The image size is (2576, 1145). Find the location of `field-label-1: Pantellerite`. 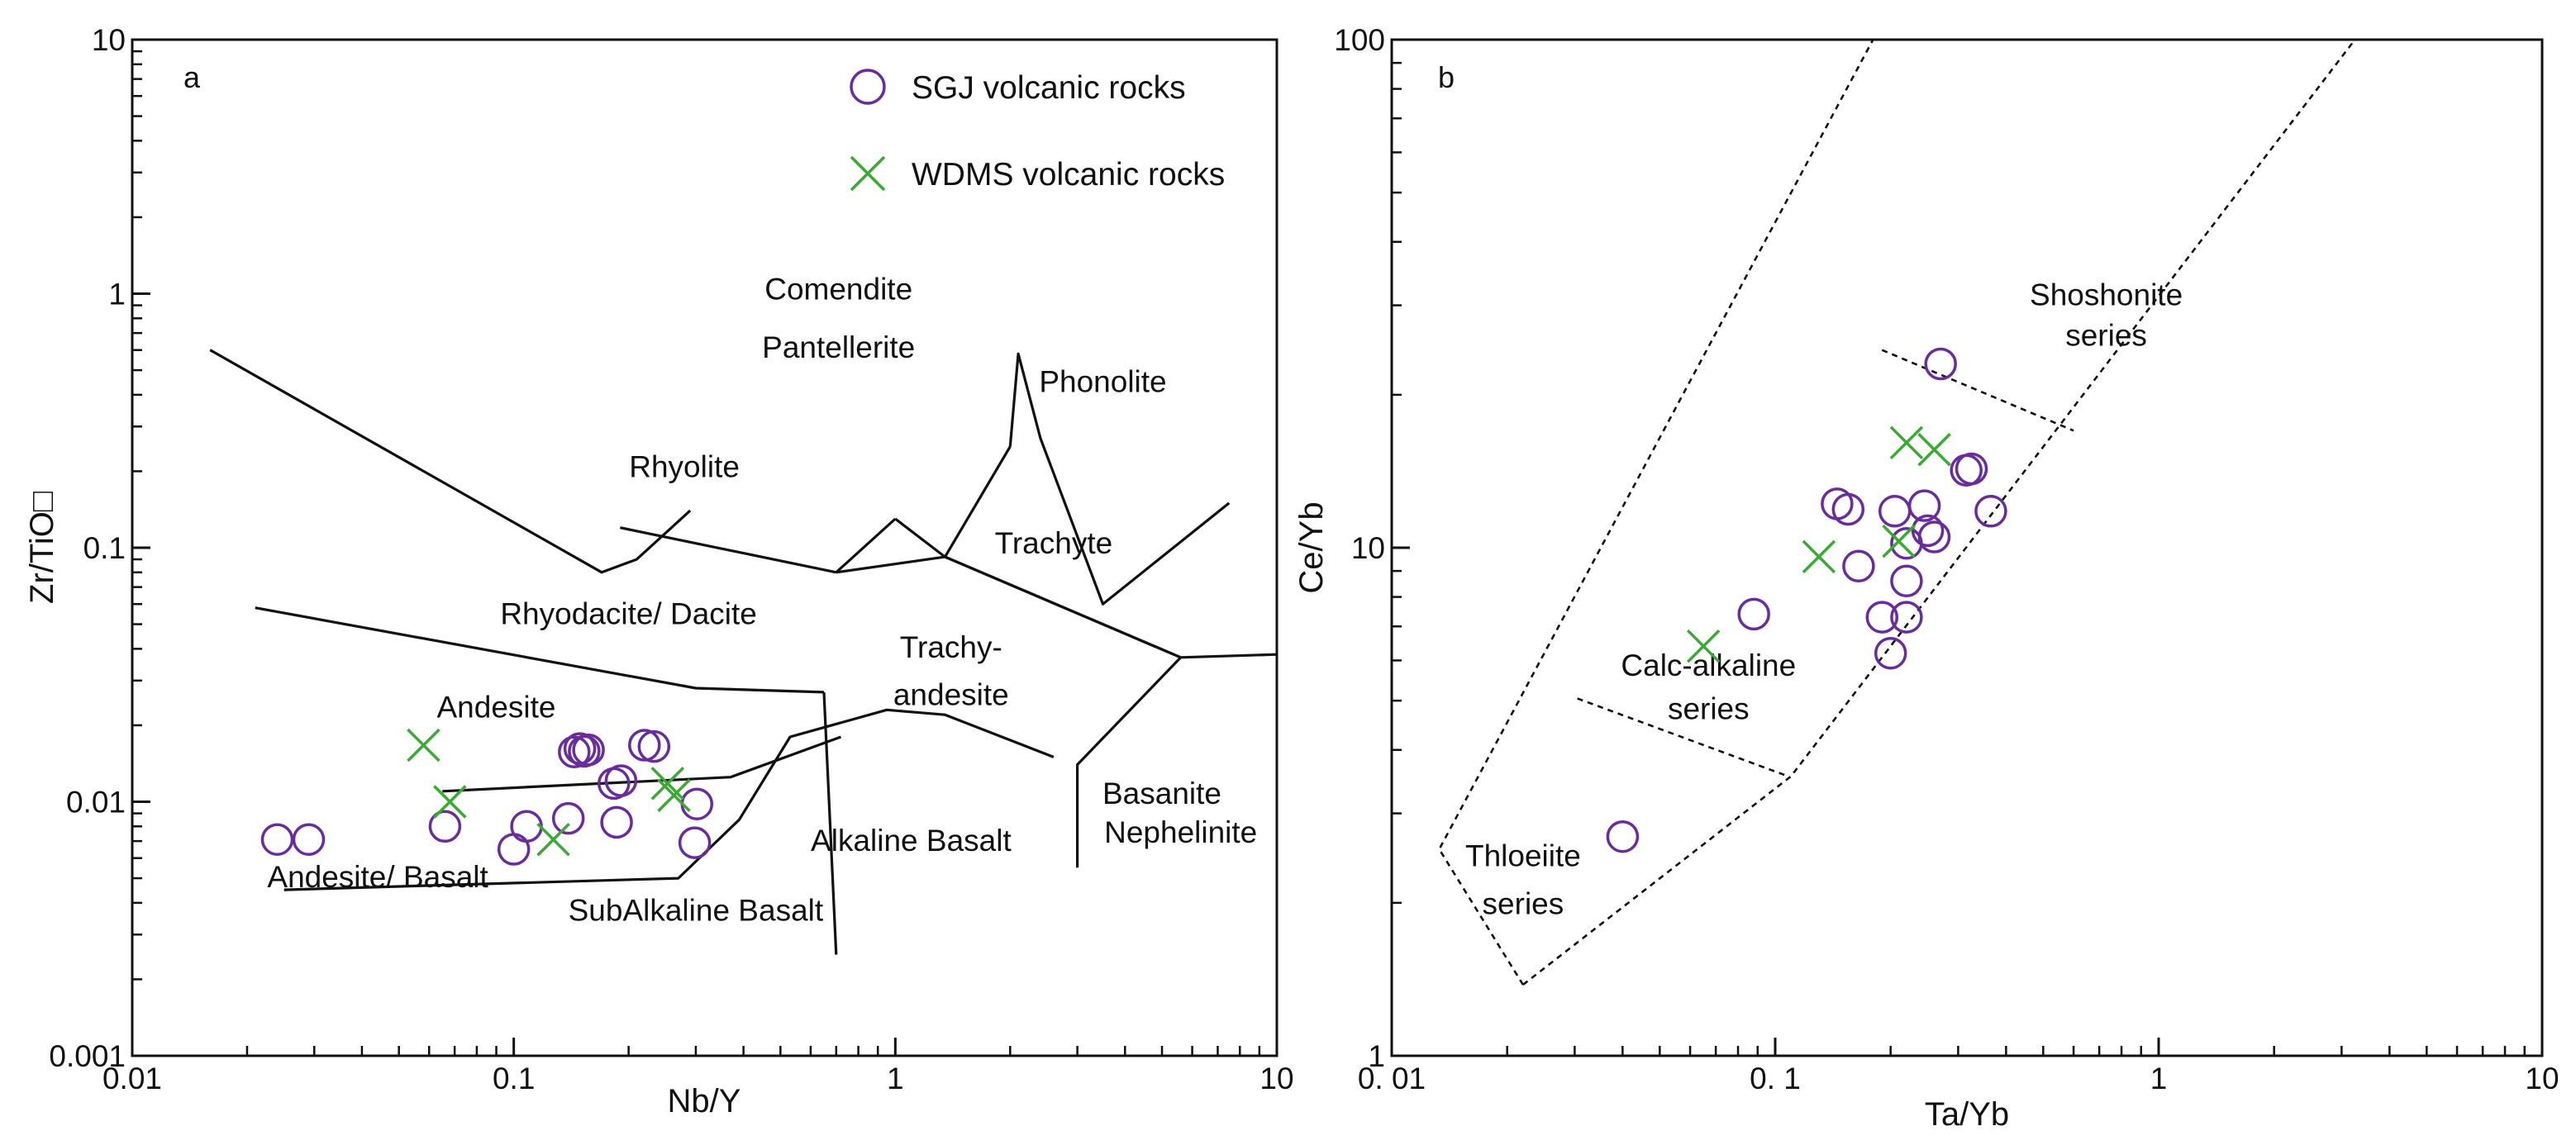

field-label-1: Pantellerite is located at coordinates (839, 347).